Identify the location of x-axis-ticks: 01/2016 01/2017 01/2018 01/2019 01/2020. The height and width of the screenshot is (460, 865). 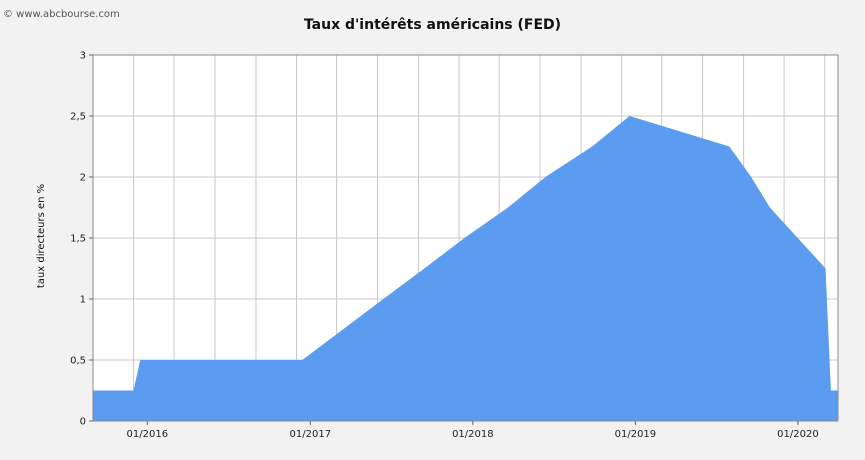
(473, 430).